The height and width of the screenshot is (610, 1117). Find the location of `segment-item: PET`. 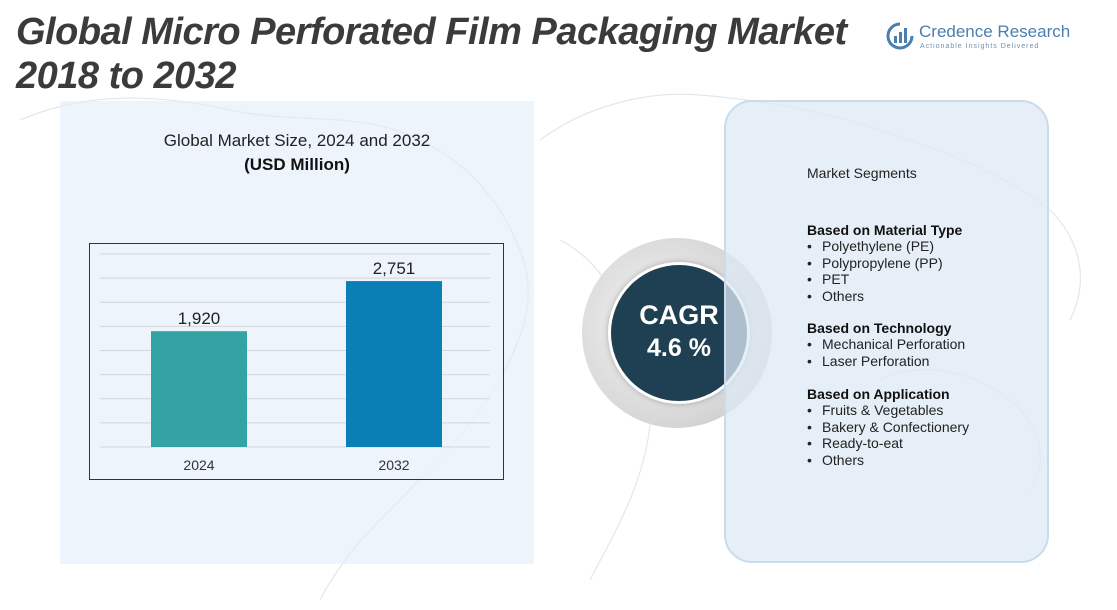

segment-item: PET is located at coordinates (884, 279).